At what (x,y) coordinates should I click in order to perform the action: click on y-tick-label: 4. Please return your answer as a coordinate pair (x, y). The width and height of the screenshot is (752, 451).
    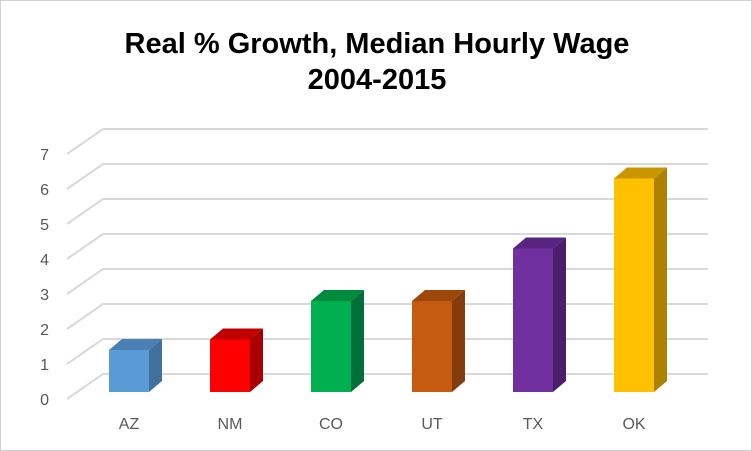
    Looking at the image, I should click on (44, 260).